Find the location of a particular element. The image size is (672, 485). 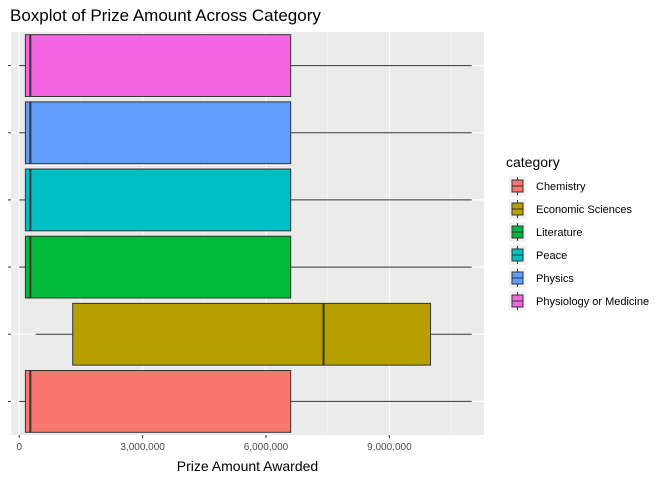

legend-item: Literature is located at coordinates (545, 232).